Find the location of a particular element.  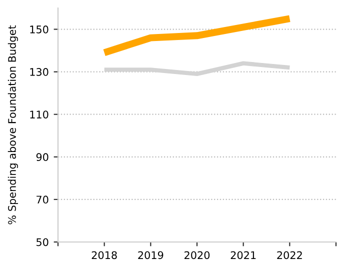

line-series is located at coordinates (197, 68).